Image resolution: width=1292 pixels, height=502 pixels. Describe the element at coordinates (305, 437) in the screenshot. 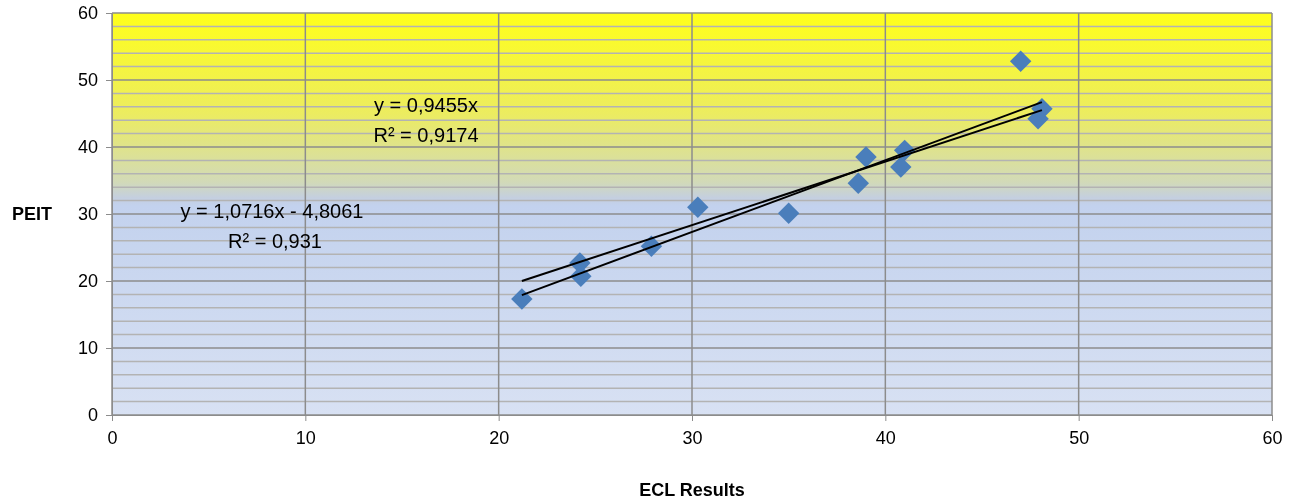

I see `x-tick-label: 10` at that location.